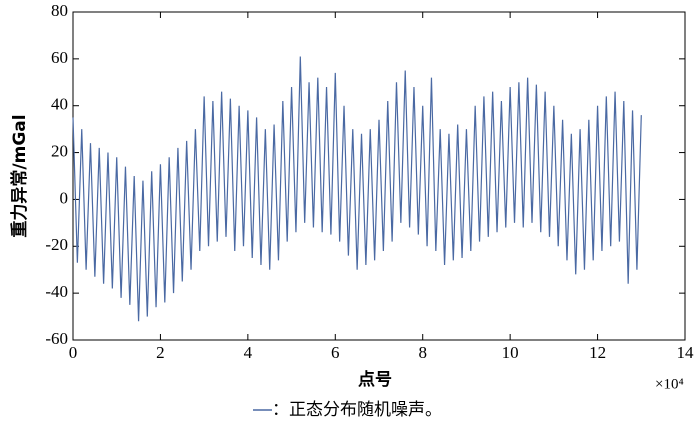  What do you see at coordinates (64, 197) in the screenshot?
I see `y-tick-label: 0` at bounding box center [64, 197].